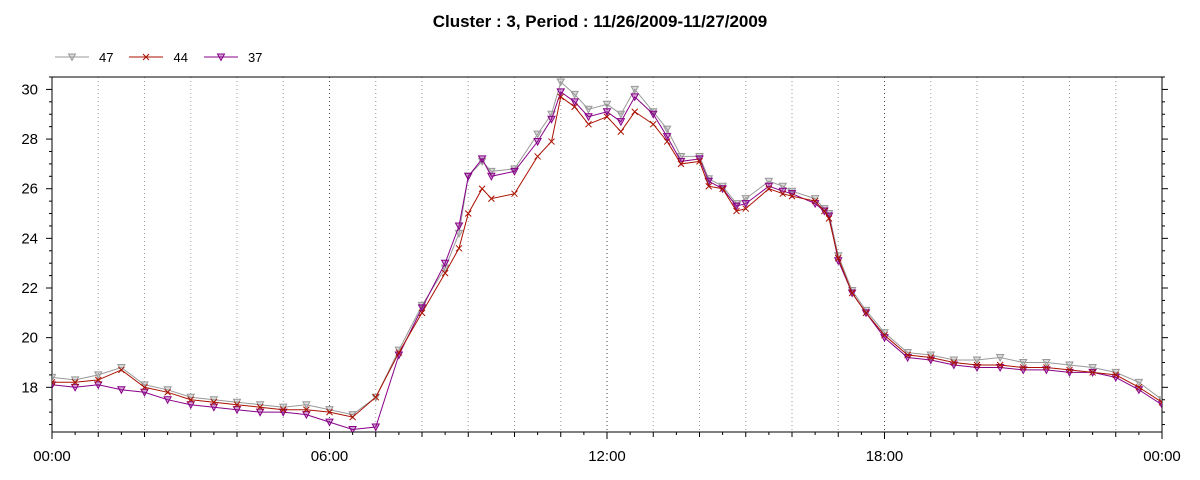 The height and width of the screenshot is (480, 1200). What do you see at coordinates (180, 57) in the screenshot?
I see `legend-label-44: 44` at bounding box center [180, 57].